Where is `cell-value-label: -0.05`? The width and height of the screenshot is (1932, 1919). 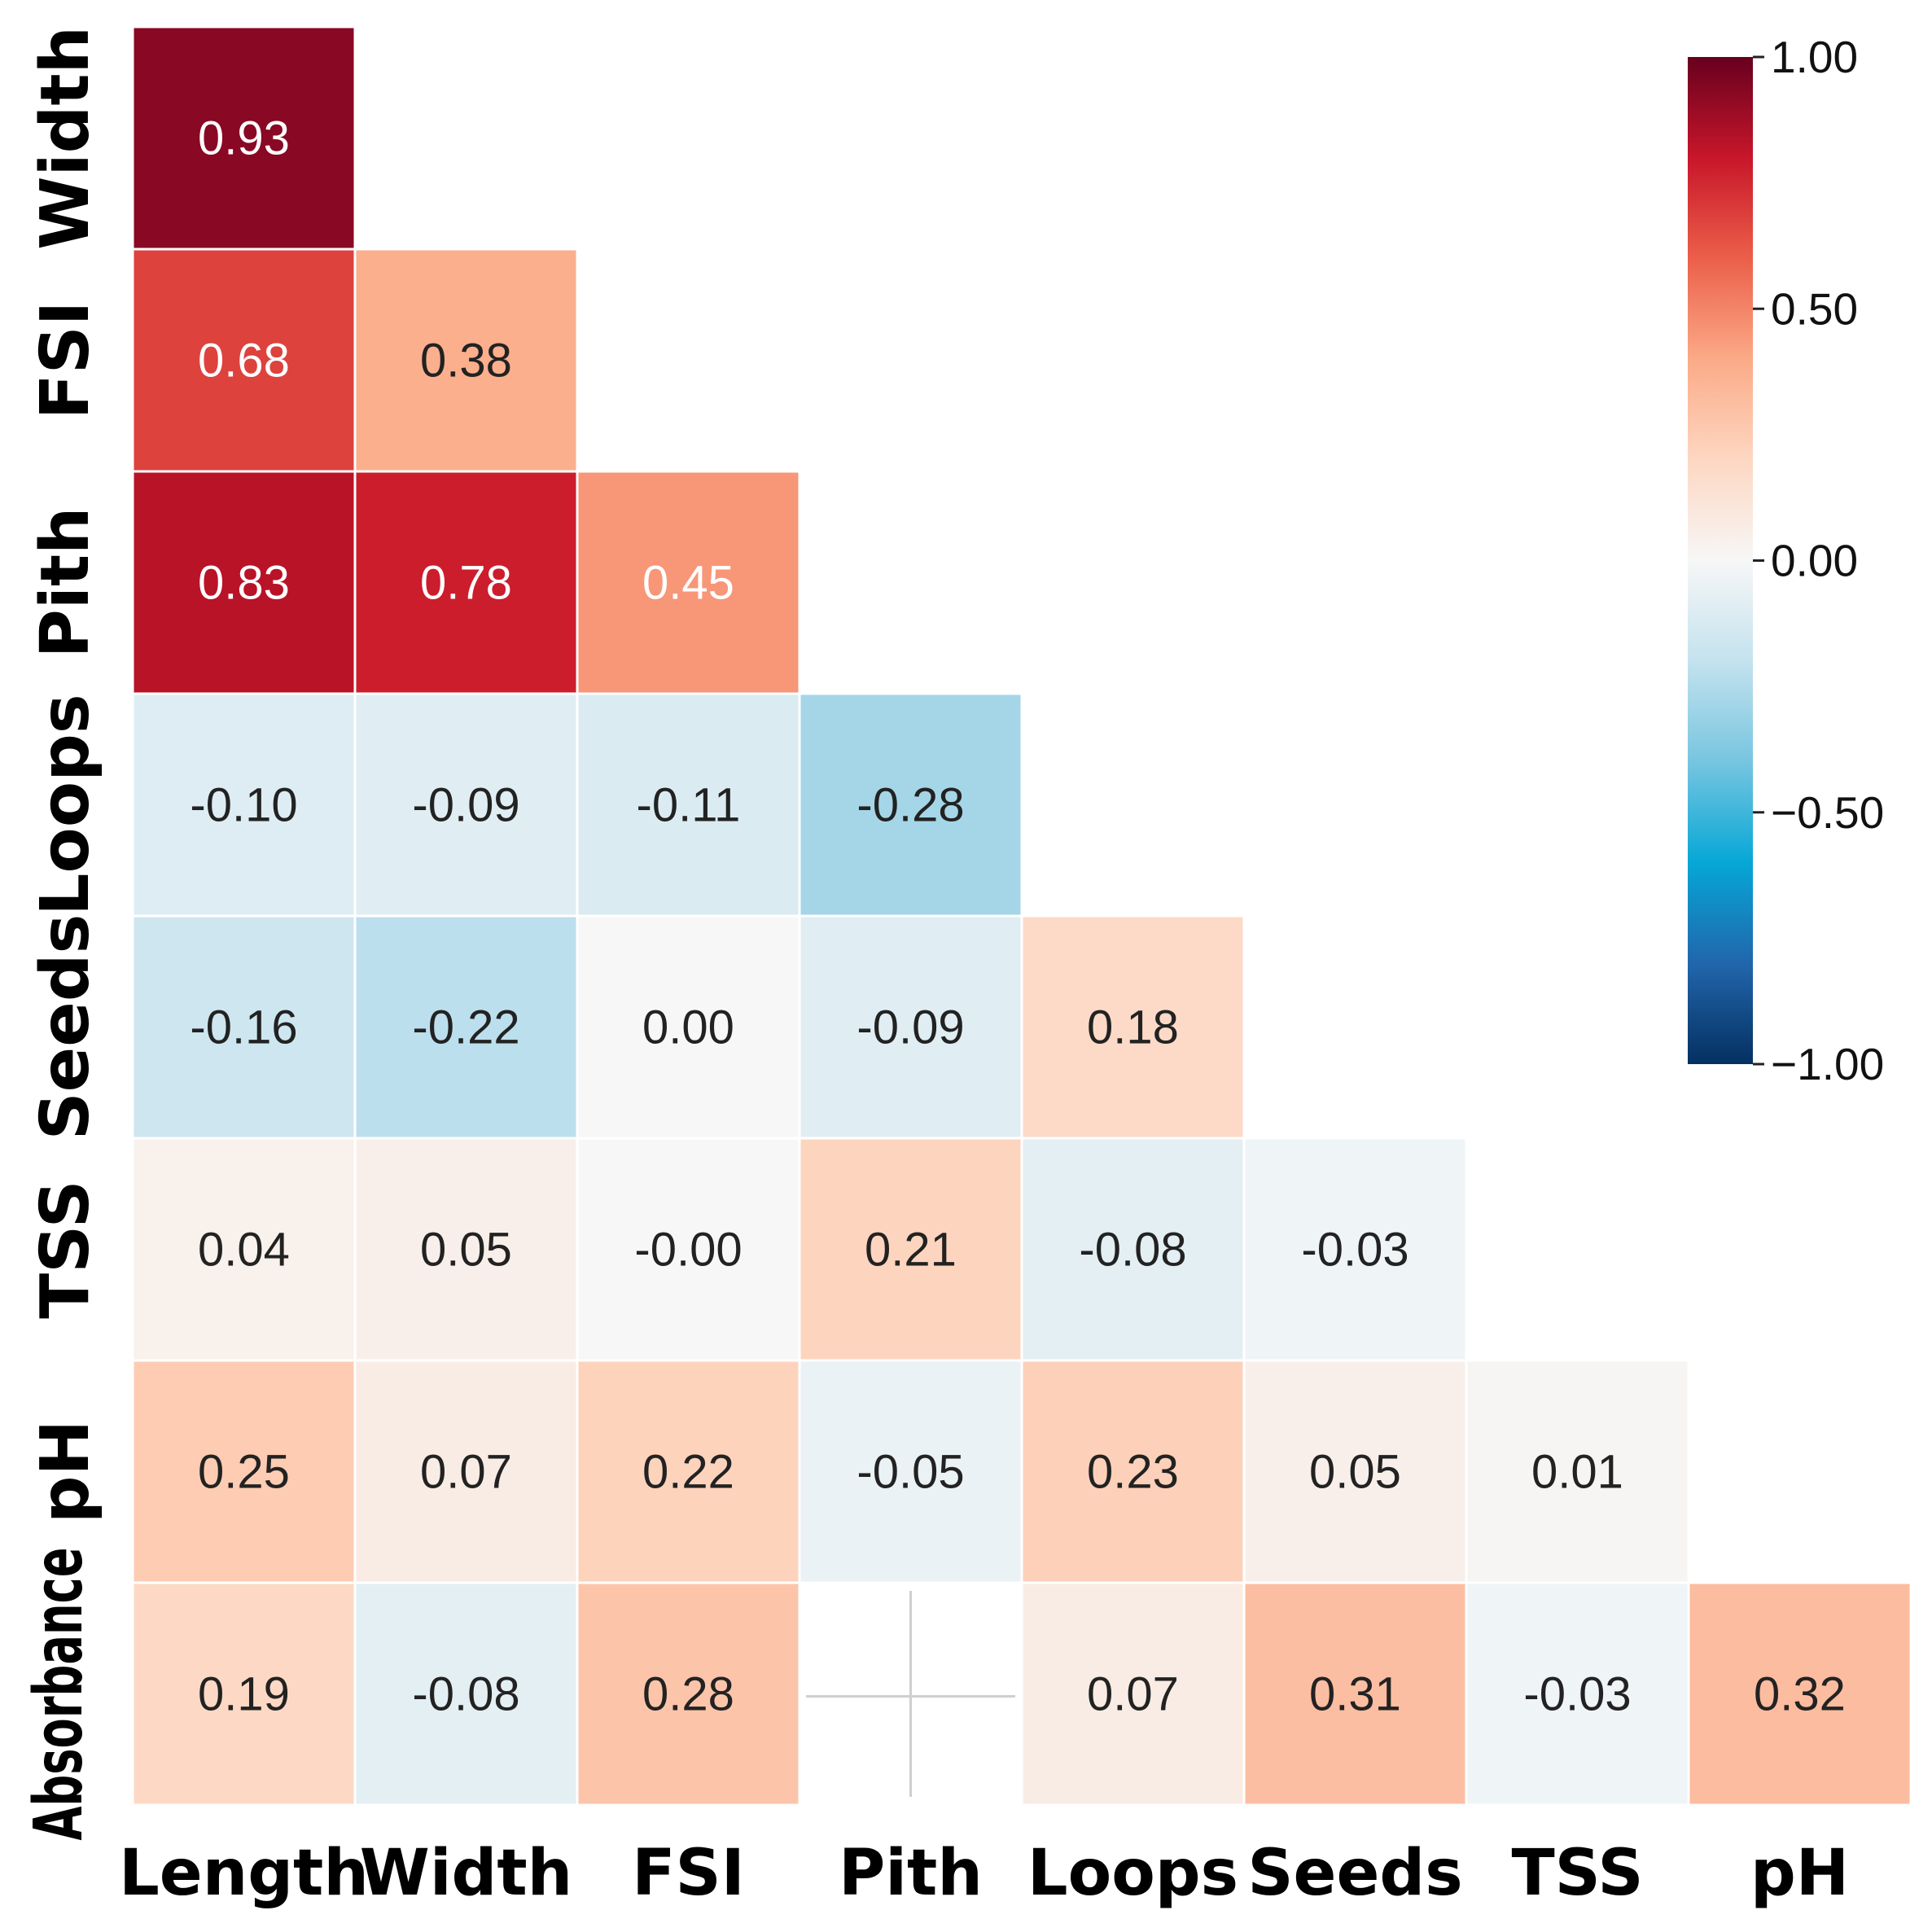
cell-value-label: -0.05 is located at coordinates (910, 1472).